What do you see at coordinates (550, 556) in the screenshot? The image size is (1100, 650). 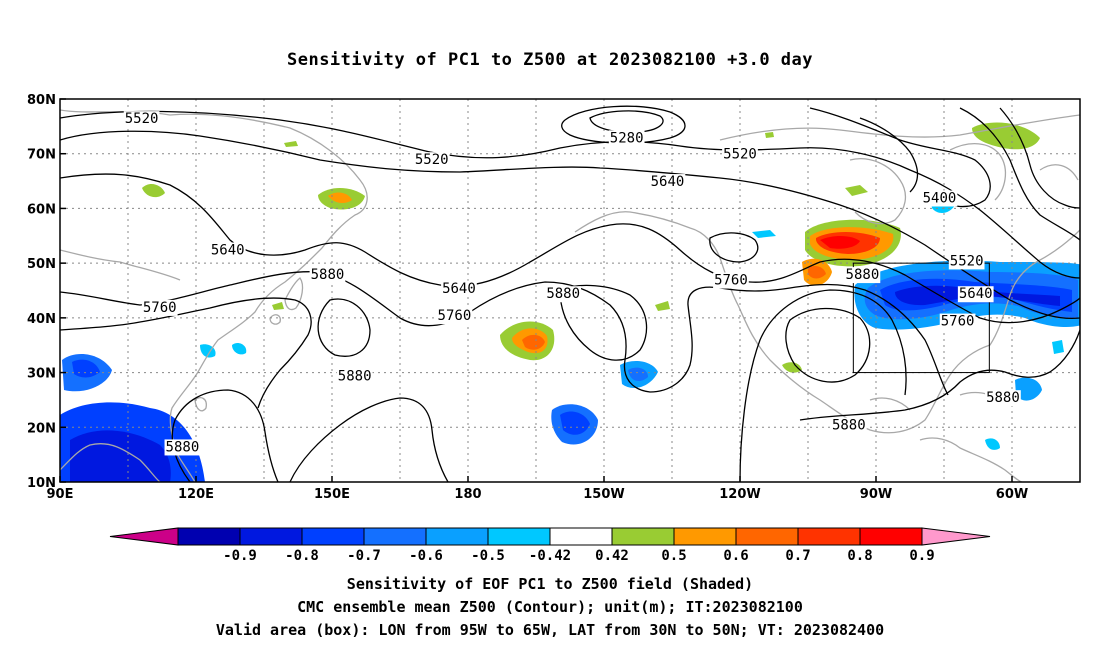 I see `colorbar-label: -0.42` at bounding box center [550, 556].